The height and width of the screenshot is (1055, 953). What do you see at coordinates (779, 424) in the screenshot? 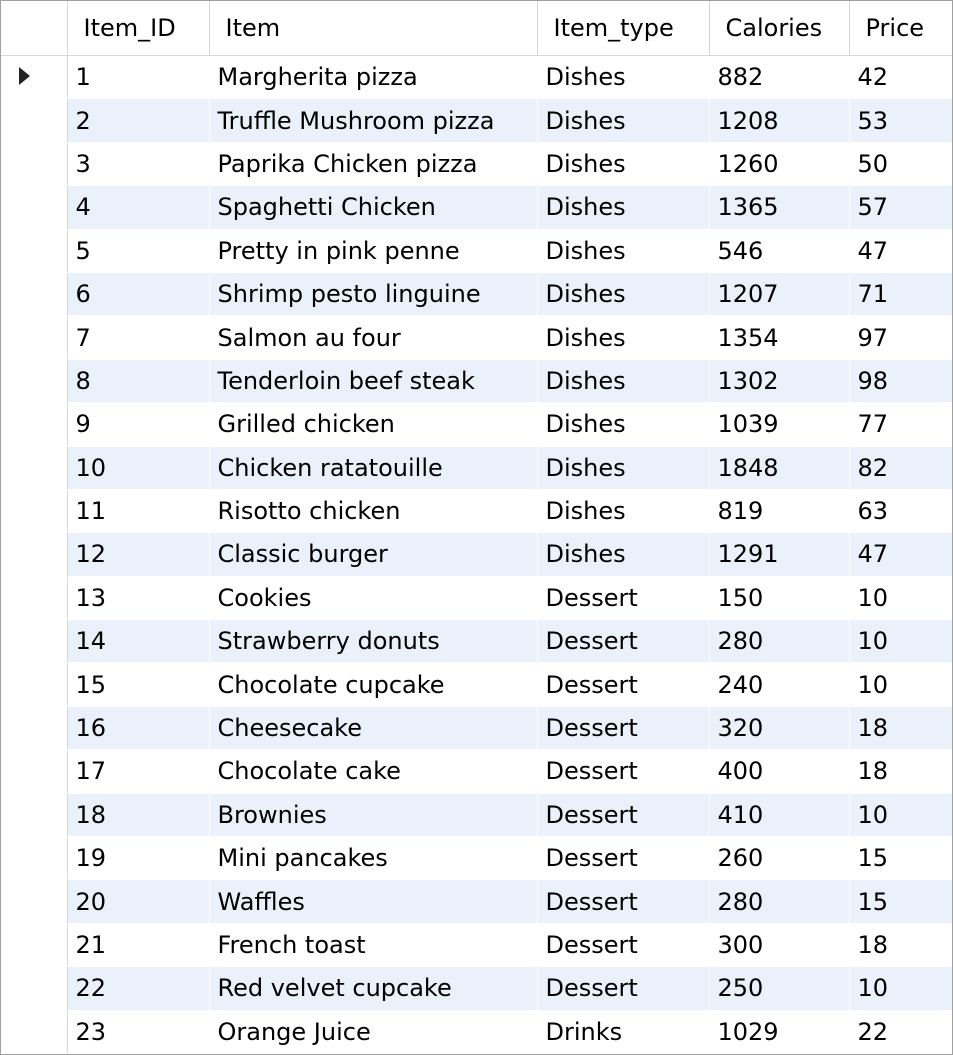
I see `cell-calories: 1039` at bounding box center [779, 424].